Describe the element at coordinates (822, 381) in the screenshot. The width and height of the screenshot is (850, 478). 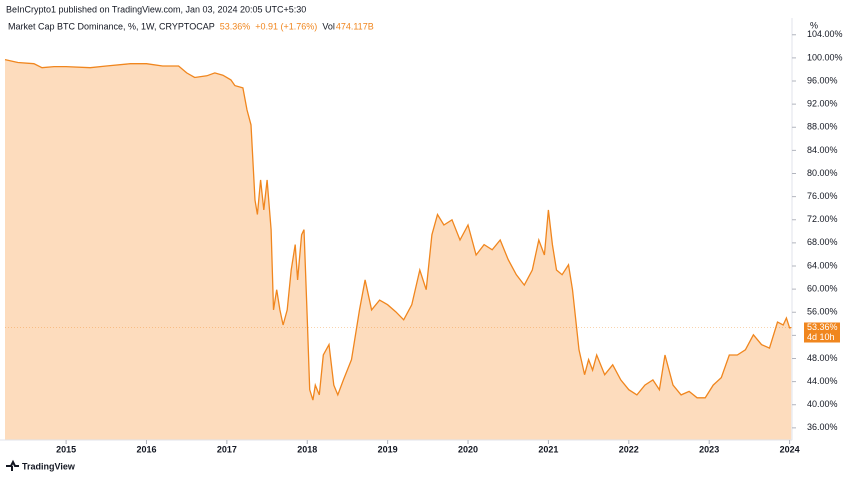
I see `y-tick-label: 44.00%` at that location.